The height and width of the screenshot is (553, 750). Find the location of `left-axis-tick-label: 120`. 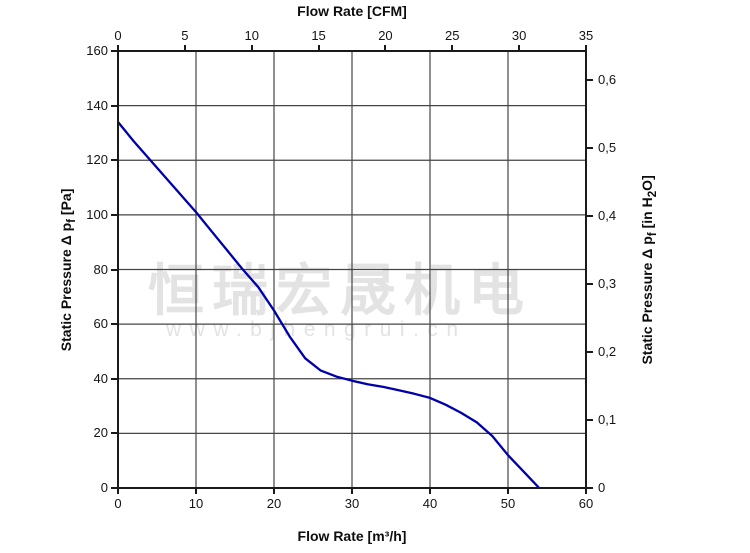

left-axis-tick-label: 120 is located at coordinates (97, 160).